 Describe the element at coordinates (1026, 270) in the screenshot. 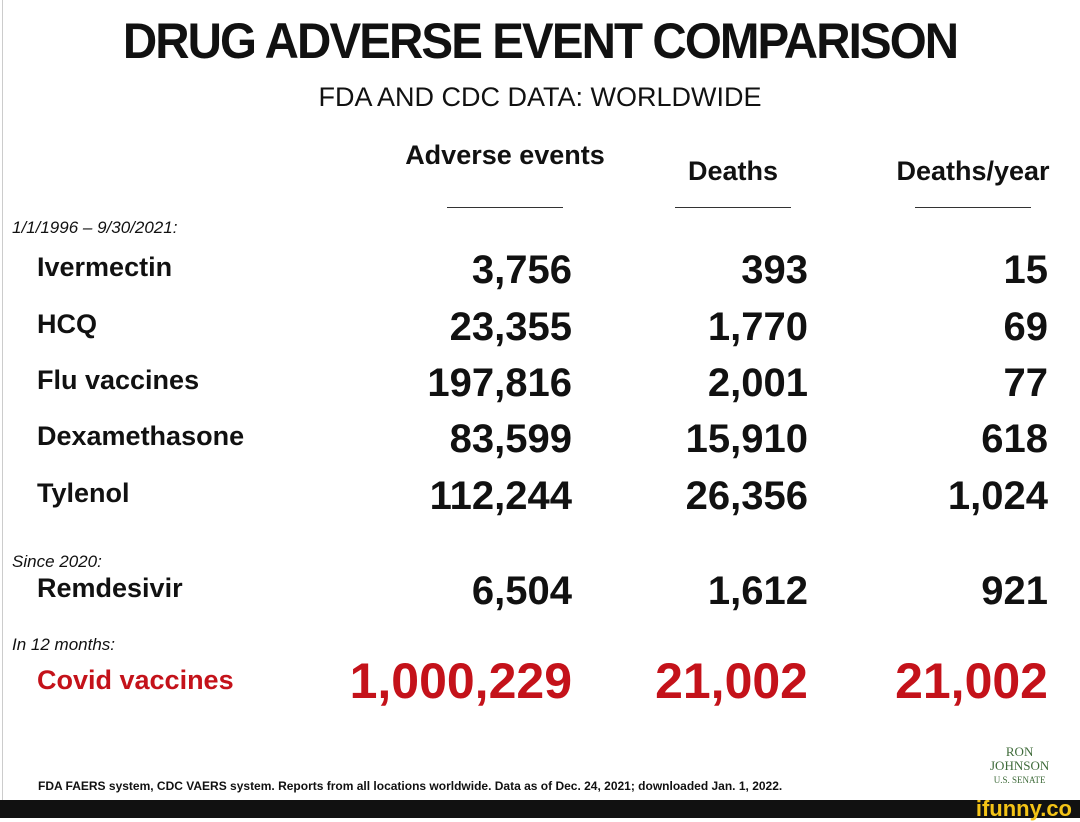

I see `cell-value: 15` at that location.